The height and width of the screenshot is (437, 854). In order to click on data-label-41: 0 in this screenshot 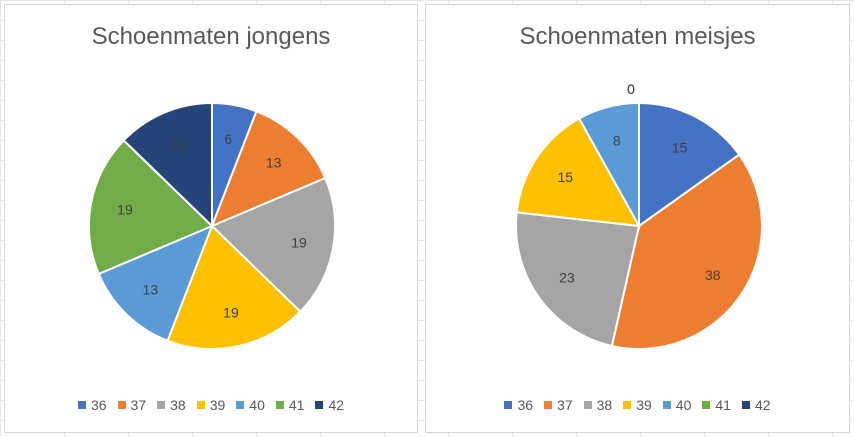, I will do `click(631, 89)`.